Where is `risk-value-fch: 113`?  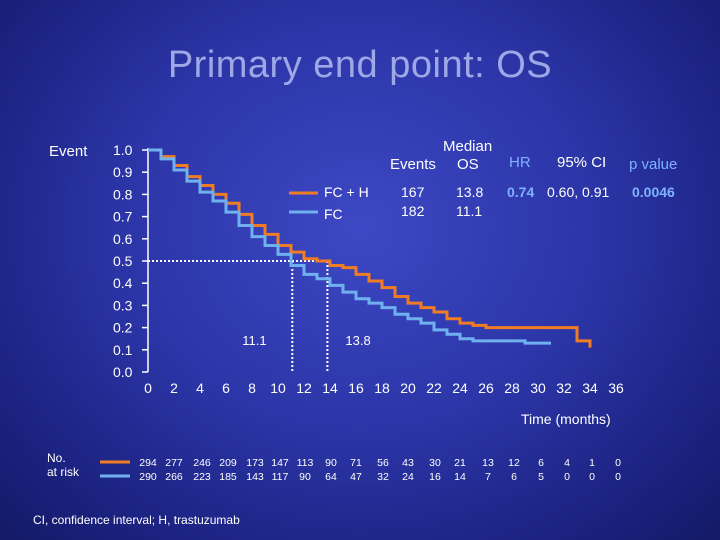 risk-value-fch: 113 is located at coordinates (305, 463).